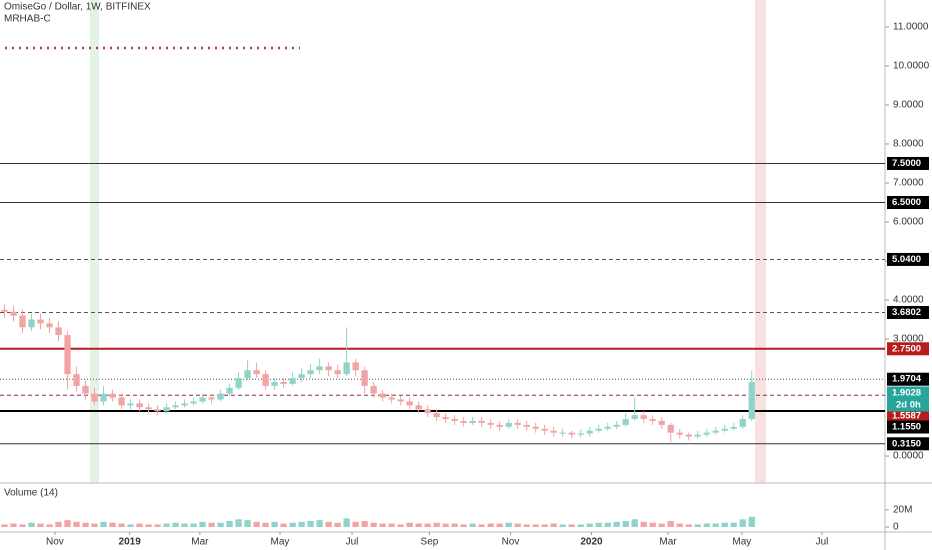 The width and height of the screenshot is (932, 550). I want to click on y-tick-label: 6.0000, so click(908, 222).